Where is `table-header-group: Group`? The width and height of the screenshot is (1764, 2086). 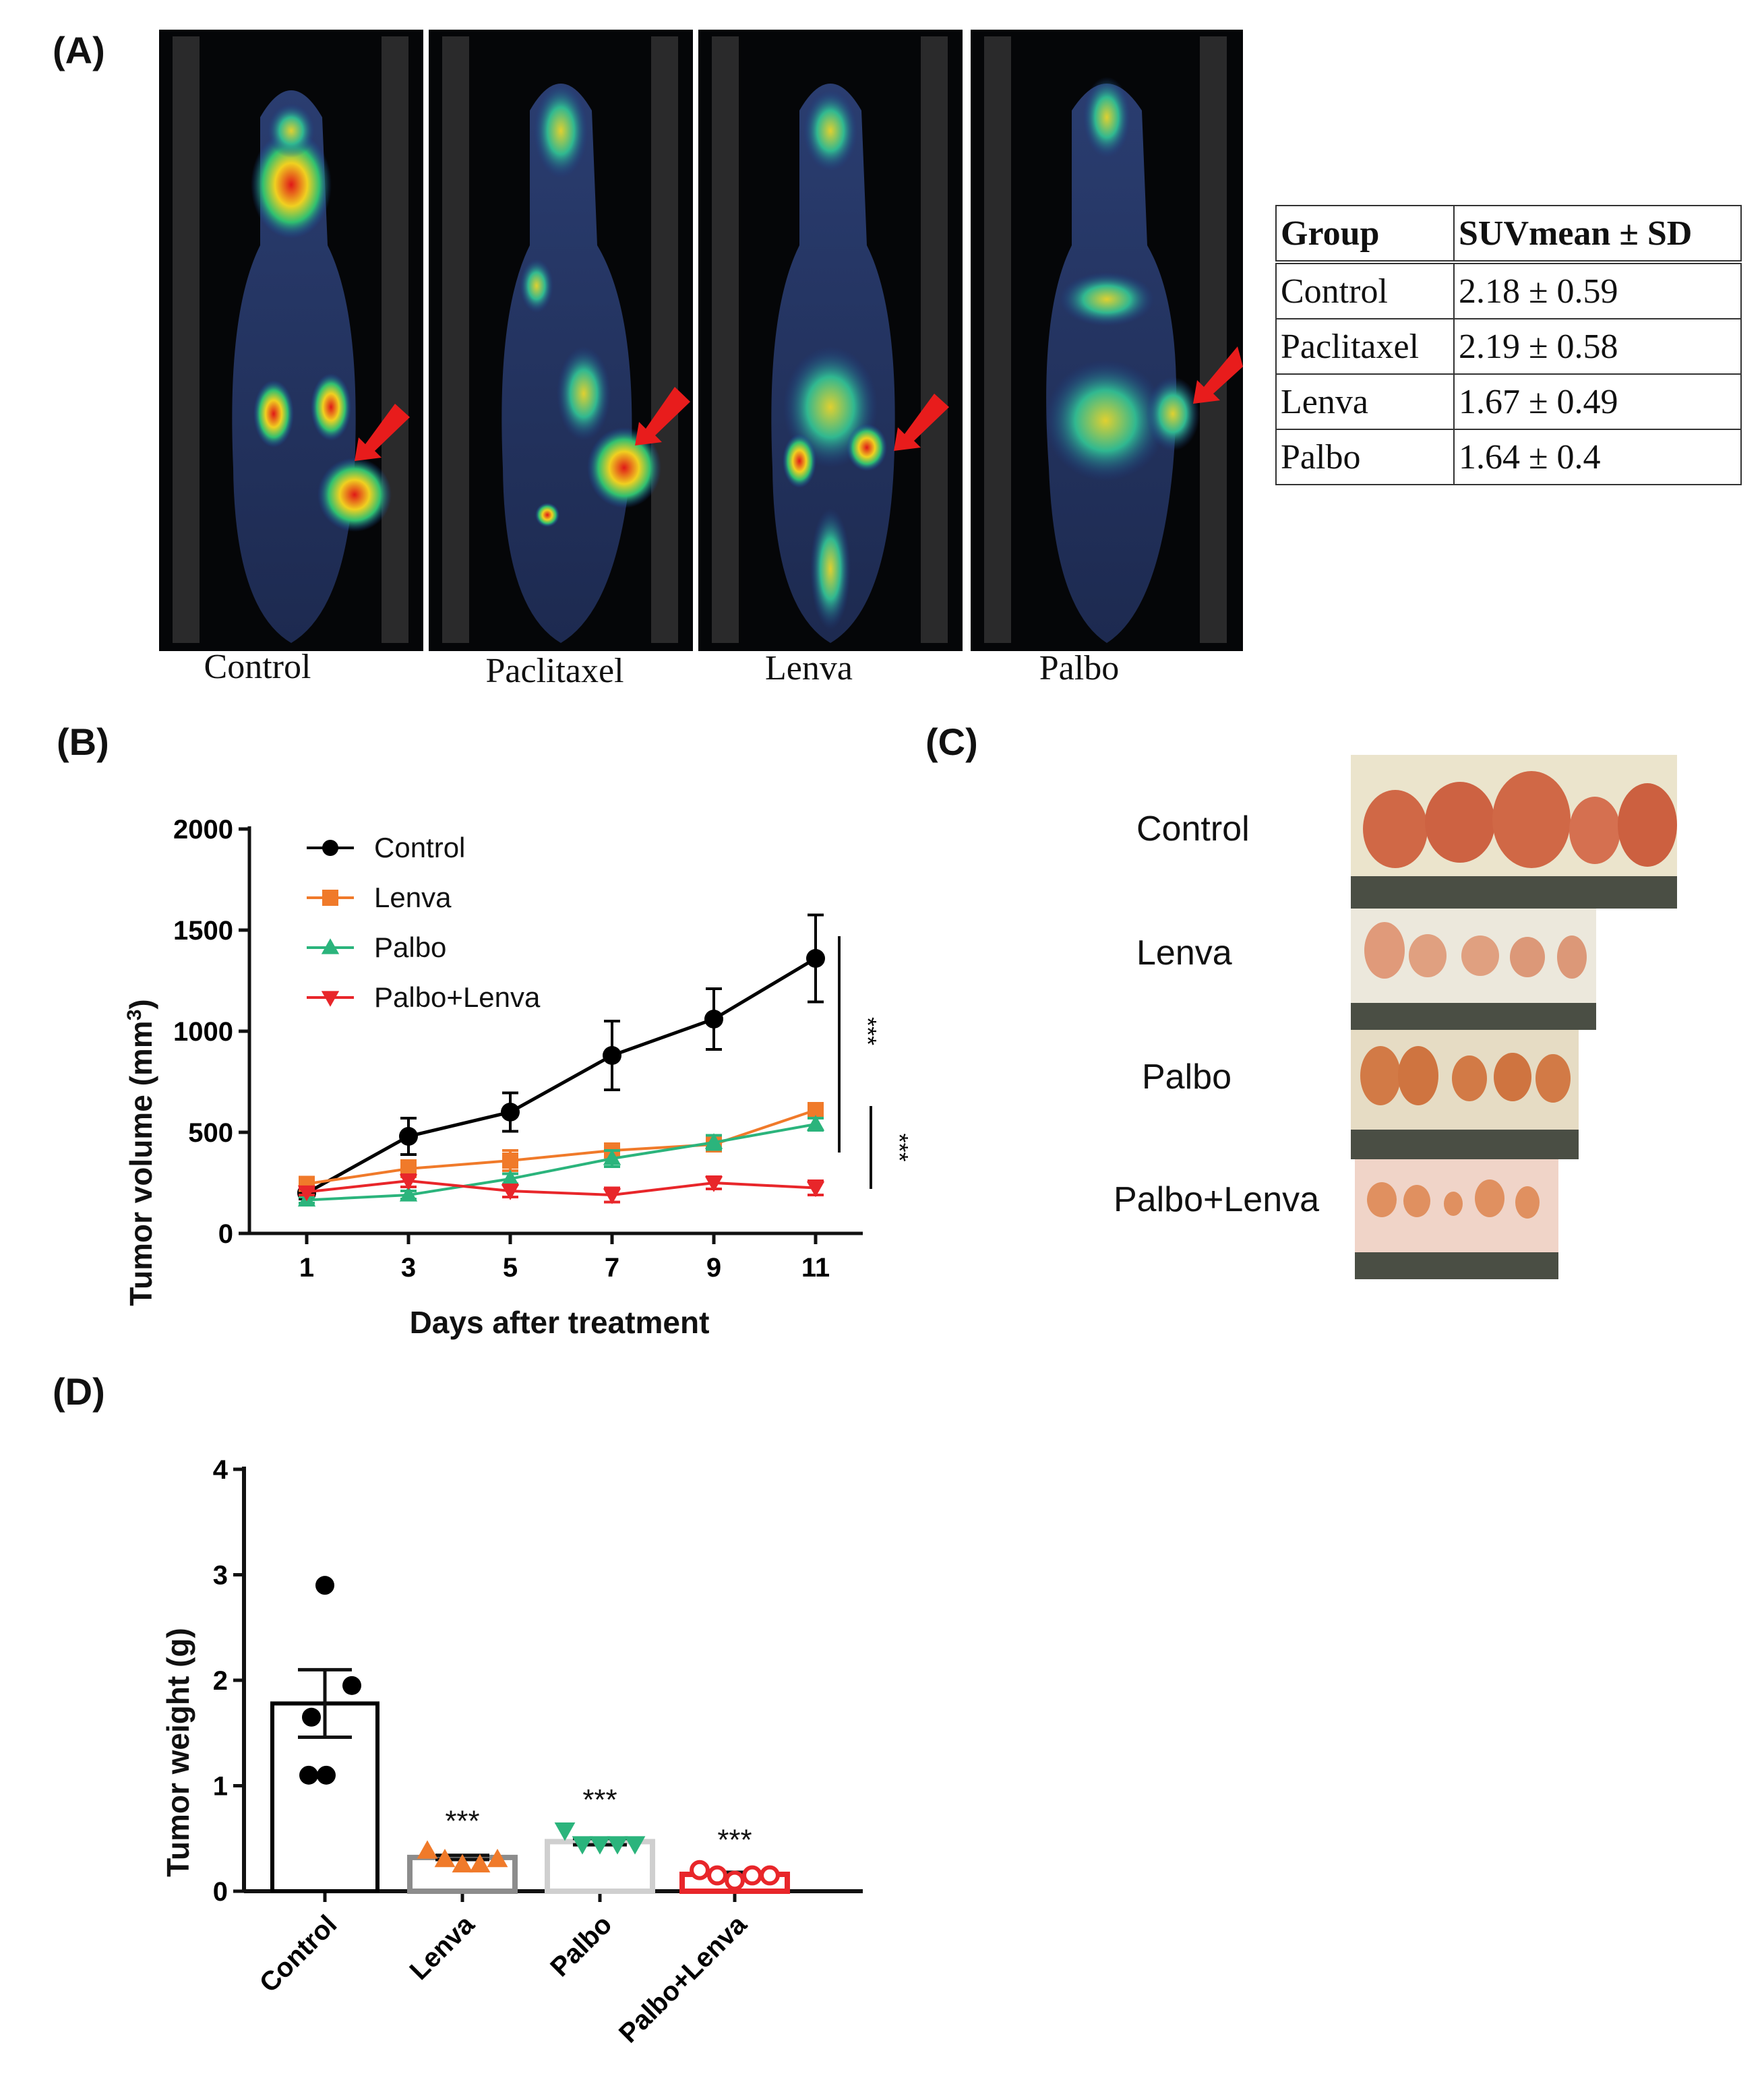 table-header-group: Group is located at coordinates (1365, 234).